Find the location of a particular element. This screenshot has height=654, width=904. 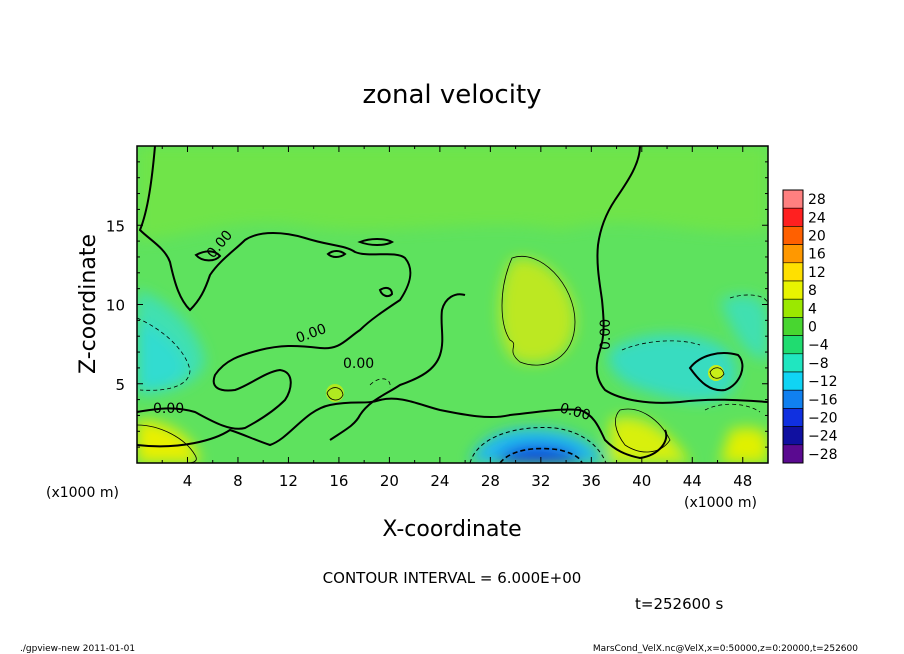

field-region-cyan-right2 is located at coordinates (744, 327).